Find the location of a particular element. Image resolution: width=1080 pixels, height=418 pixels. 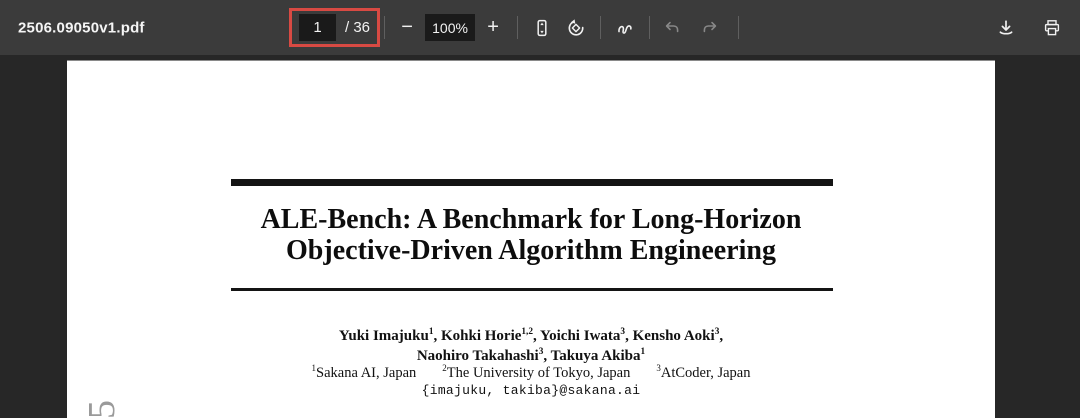

draw-ink-icon is located at coordinates (625, 28).